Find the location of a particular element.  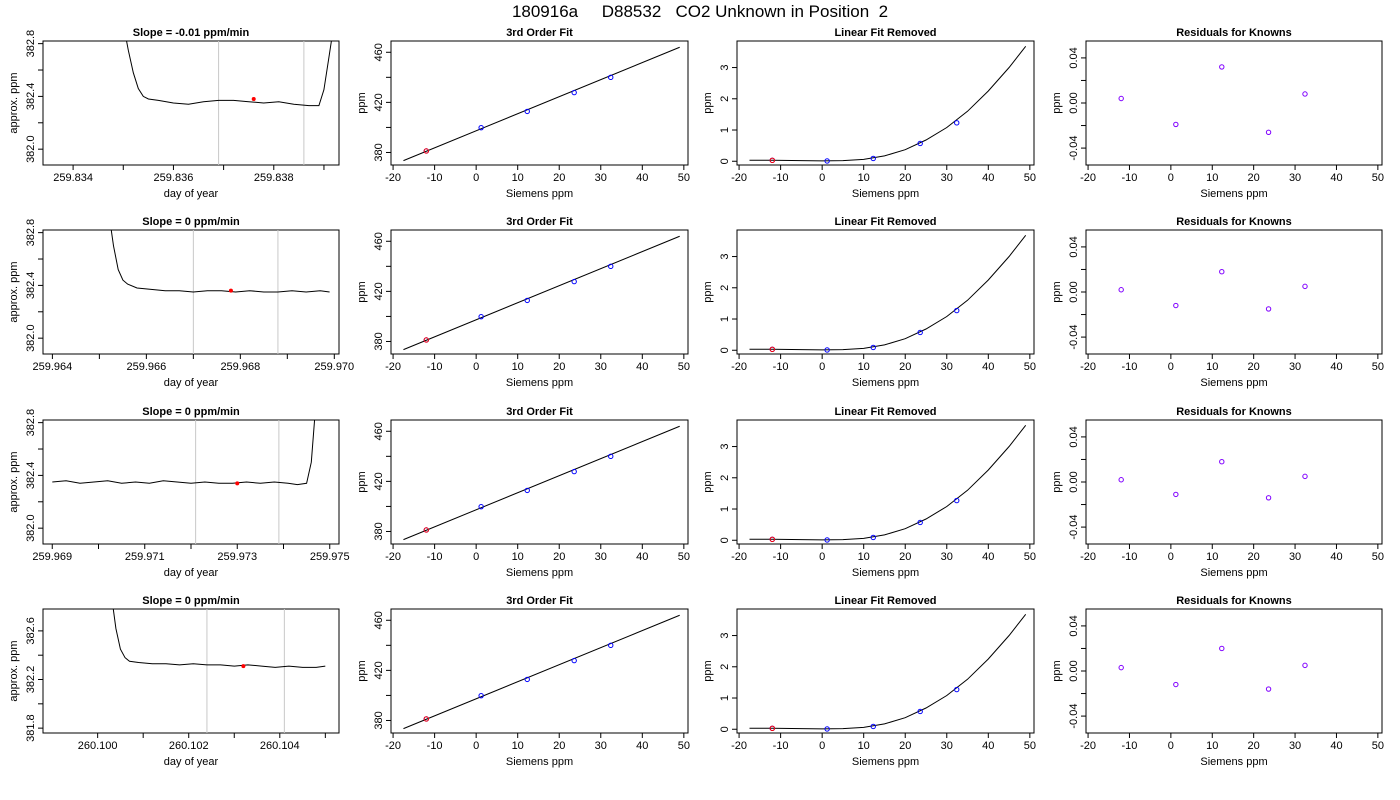

y-tick-label: 380 is located at coordinates (379, 720).